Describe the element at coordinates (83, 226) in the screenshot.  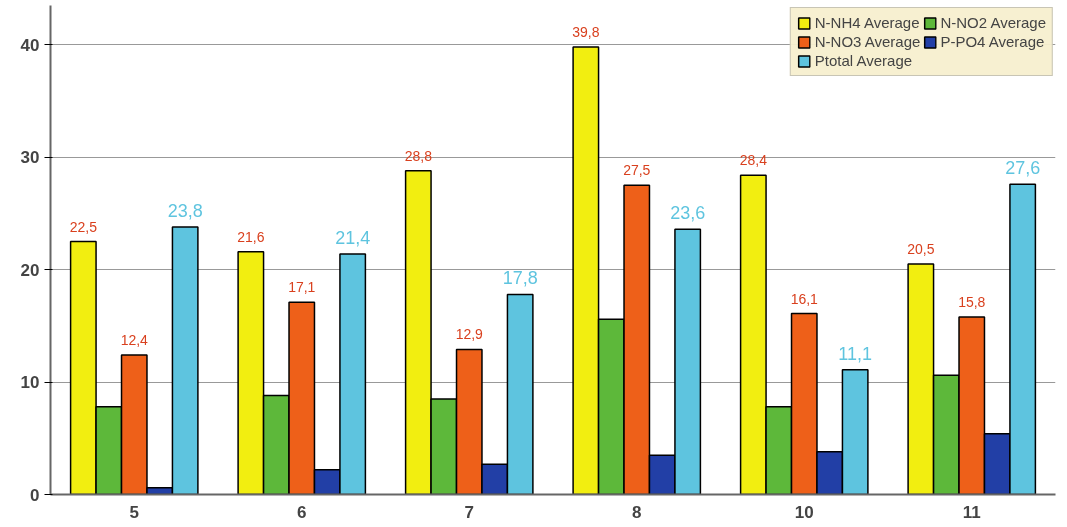
I see `data-label: 22,5` at that location.